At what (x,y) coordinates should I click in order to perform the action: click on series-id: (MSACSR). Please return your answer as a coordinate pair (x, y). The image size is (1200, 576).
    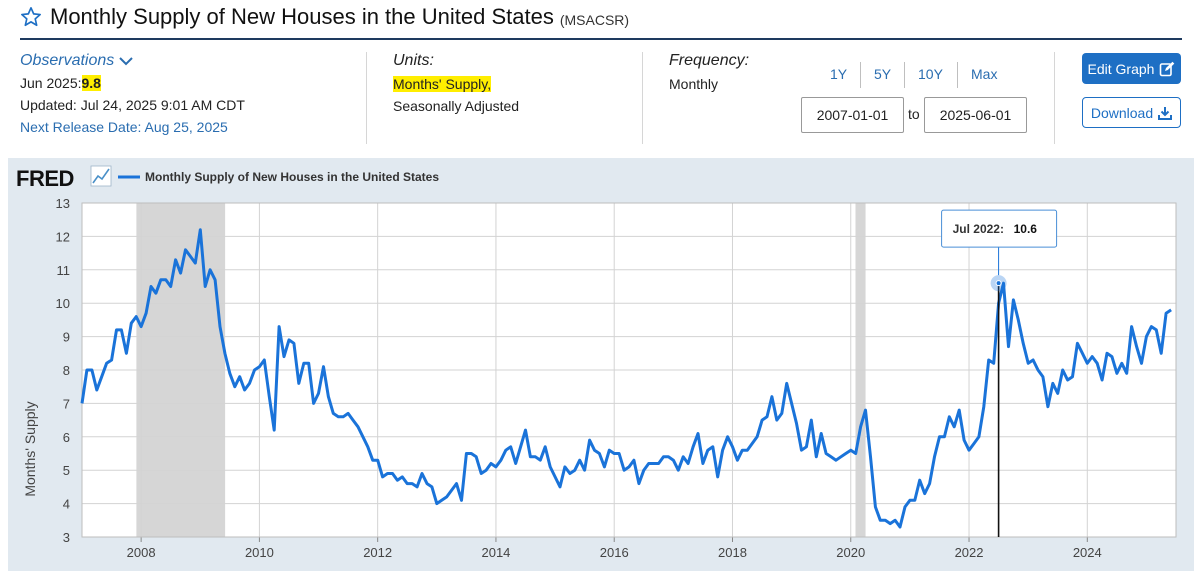
    Looking at the image, I should click on (594, 19).